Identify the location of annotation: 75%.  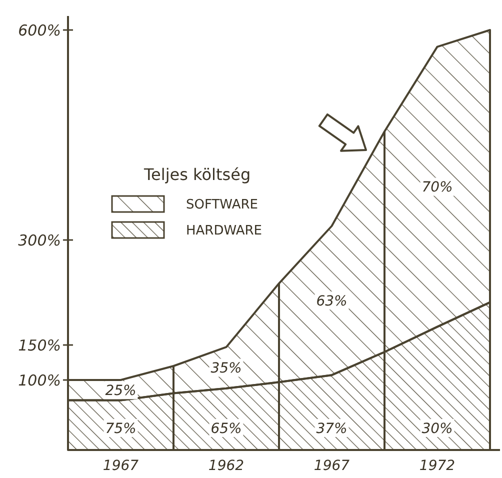
(120, 428).